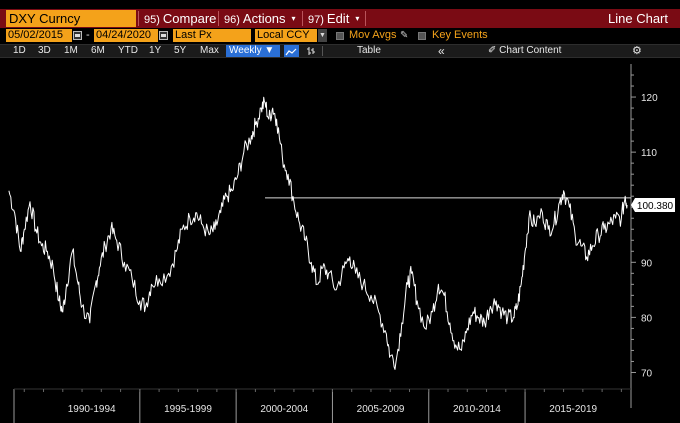 The width and height of the screenshot is (680, 423). I want to click on period-6m-button: 6M, so click(98, 50).